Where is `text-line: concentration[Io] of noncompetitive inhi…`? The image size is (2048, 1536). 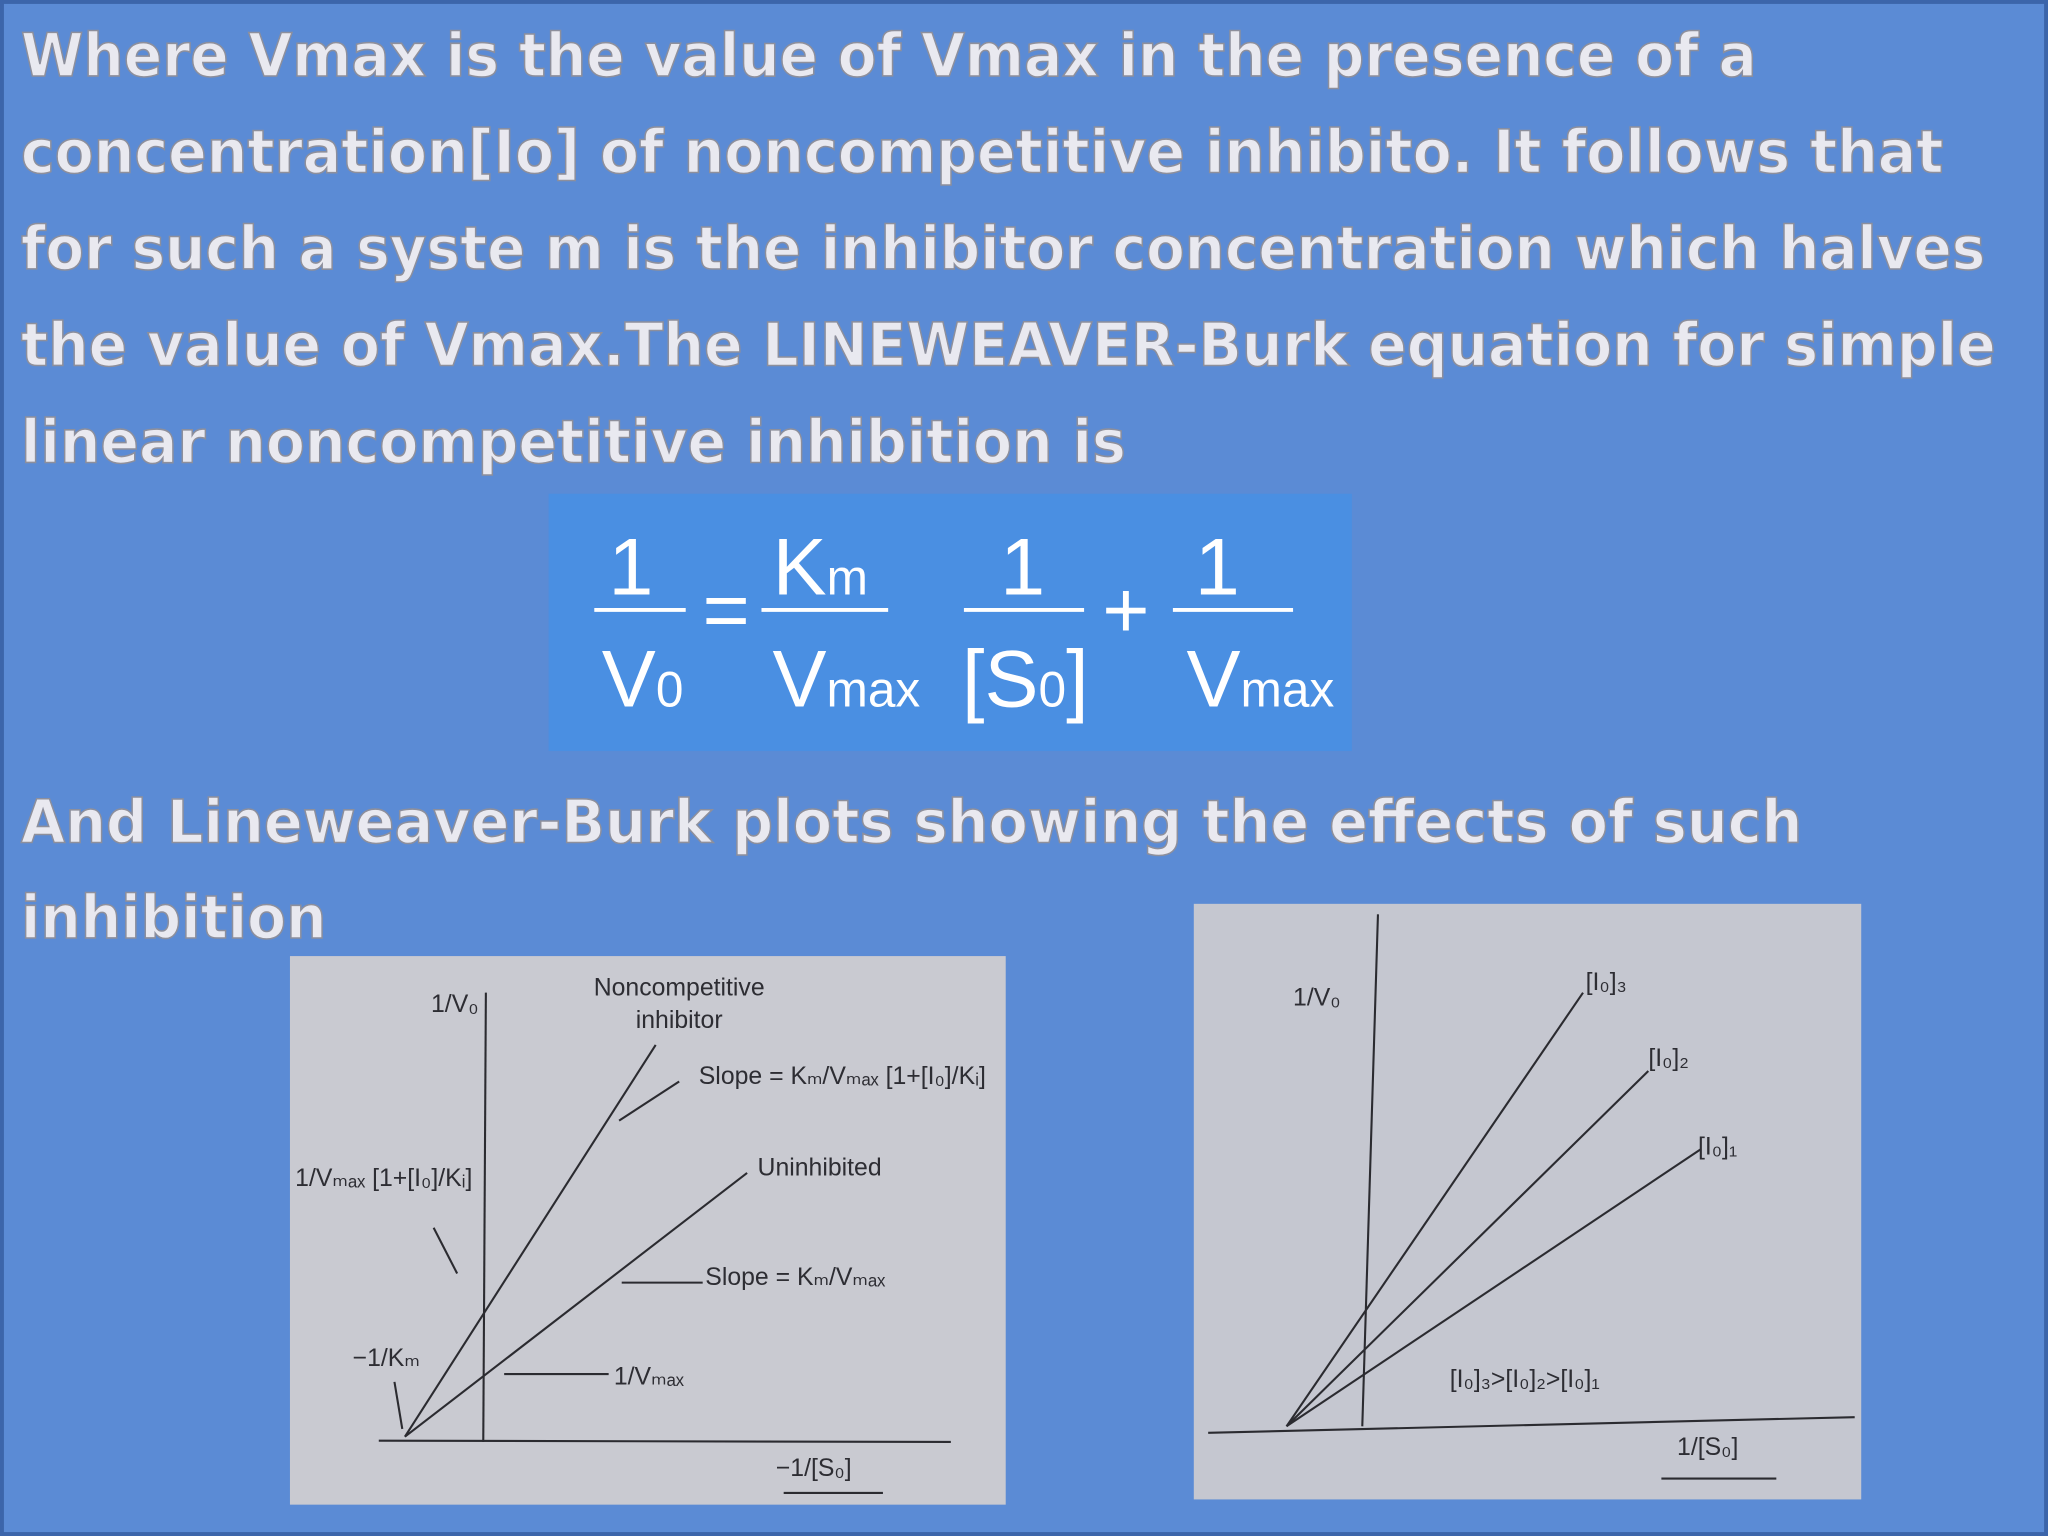
text-line: concentration[Io] of noncompetitive inhi… is located at coordinates (982, 152).